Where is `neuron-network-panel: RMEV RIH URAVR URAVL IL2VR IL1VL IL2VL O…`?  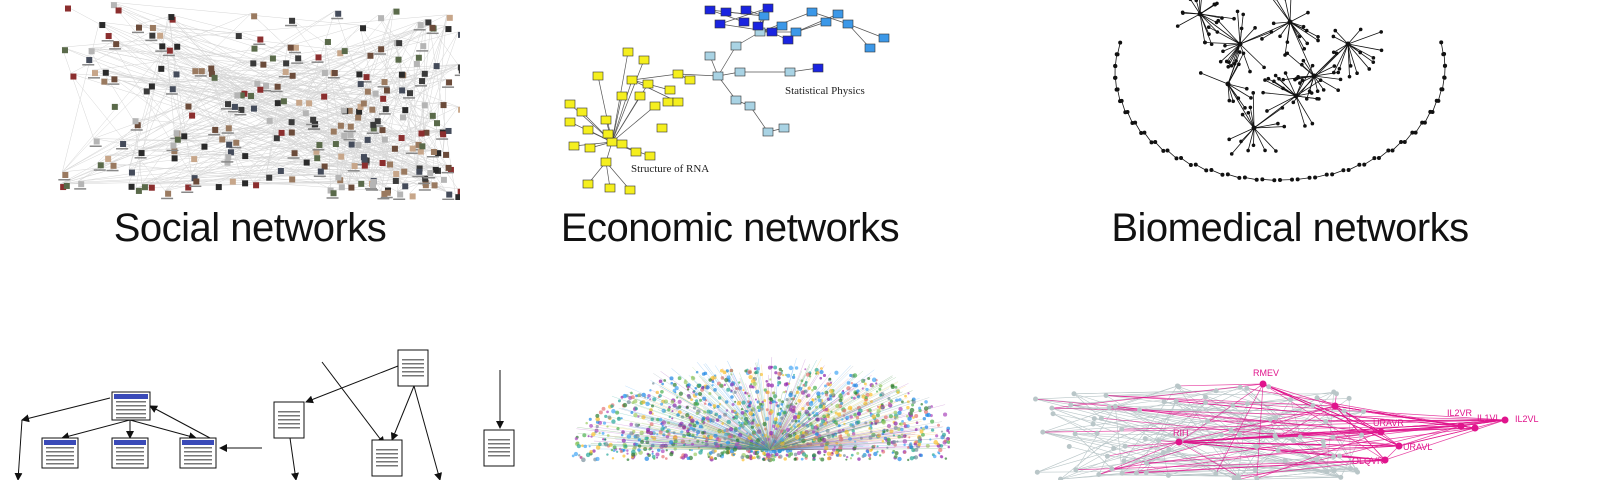 neuron-network-panel: RMEV RIH URAVR URAVL IL2VR IL1VL IL2VL O… is located at coordinates (1275, 420).